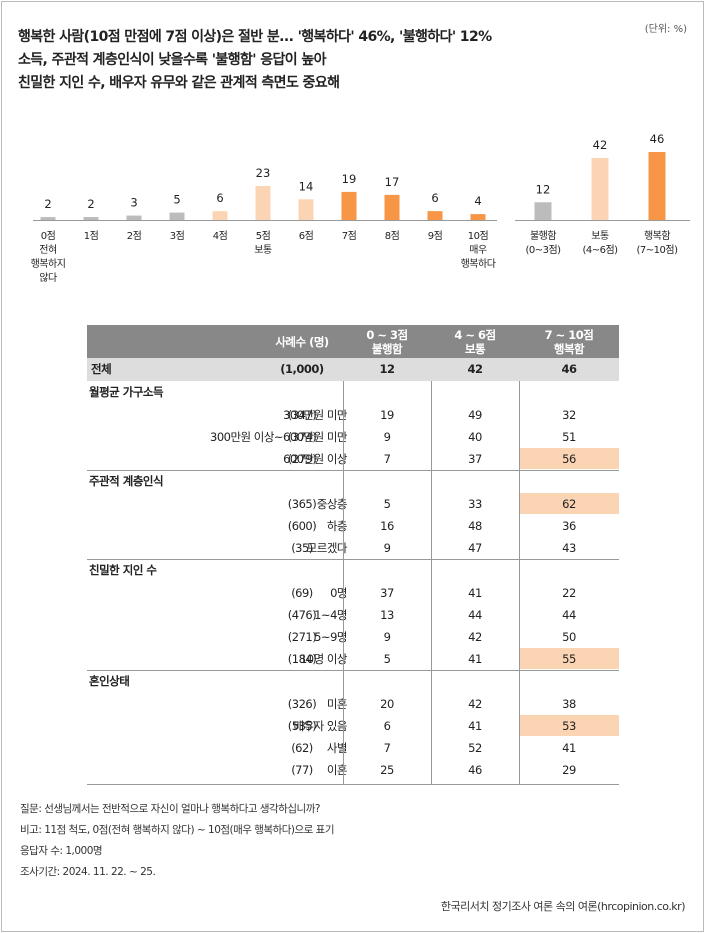 The height and width of the screenshot is (933, 705). I want to click on table-row: 1~4명 (476) 13 44 44, so click(353, 615).